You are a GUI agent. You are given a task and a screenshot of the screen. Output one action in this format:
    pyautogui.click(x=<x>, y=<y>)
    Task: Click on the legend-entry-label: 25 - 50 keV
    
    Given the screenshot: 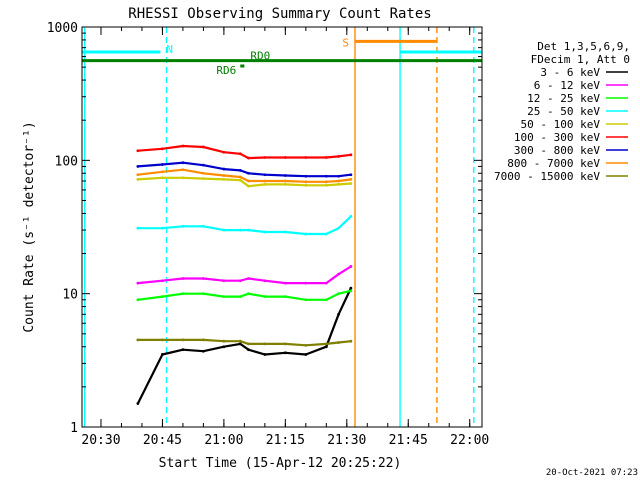 What is the action you would take?
    pyautogui.click(x=563, y=111)
    